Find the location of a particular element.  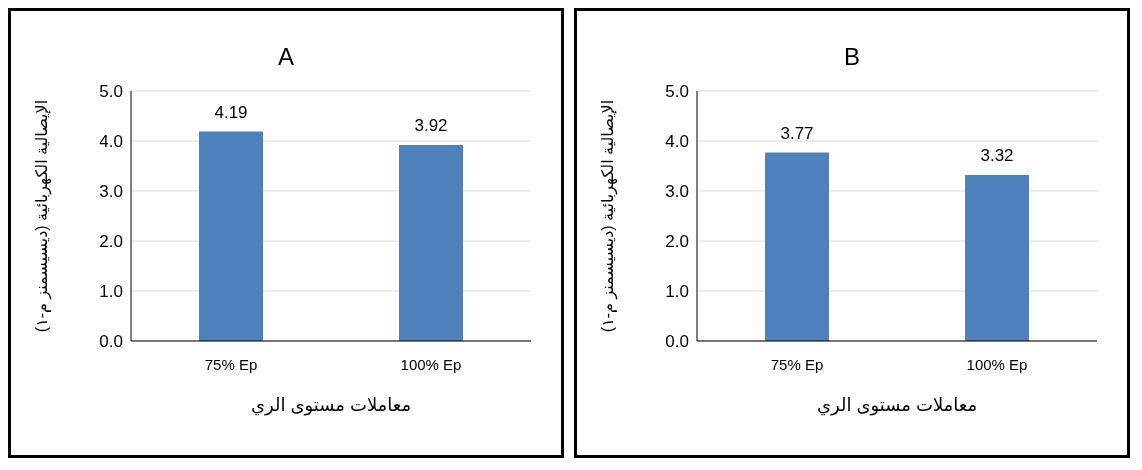

chart-title: A is located at coordinates (286, 57).